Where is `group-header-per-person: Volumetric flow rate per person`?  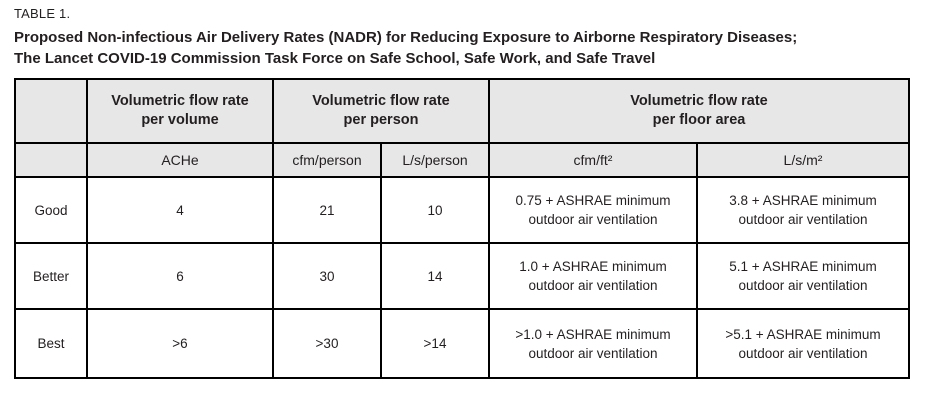 group-header-per-person: Volumetric flow rate per person is located at coordinates (381, 111).